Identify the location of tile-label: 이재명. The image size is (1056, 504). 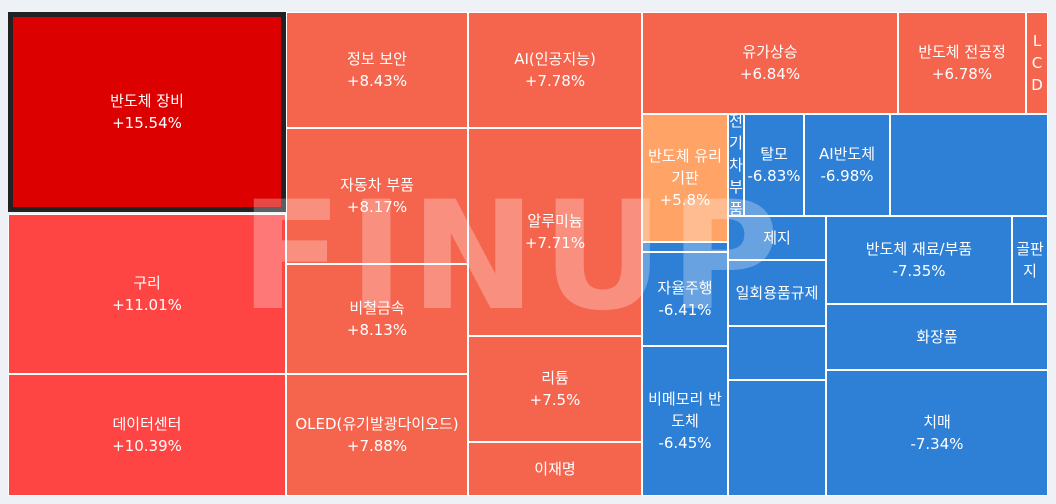
(555, 469).